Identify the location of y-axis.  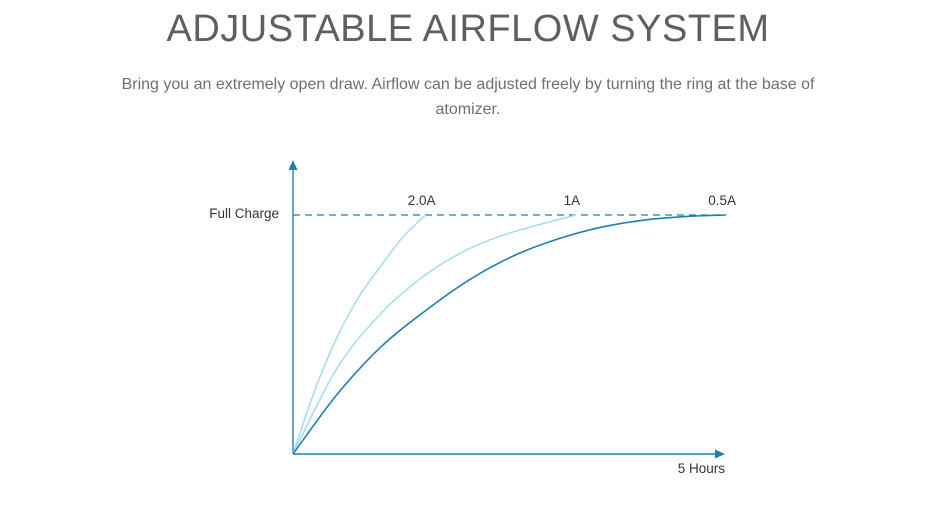
(293, 307).